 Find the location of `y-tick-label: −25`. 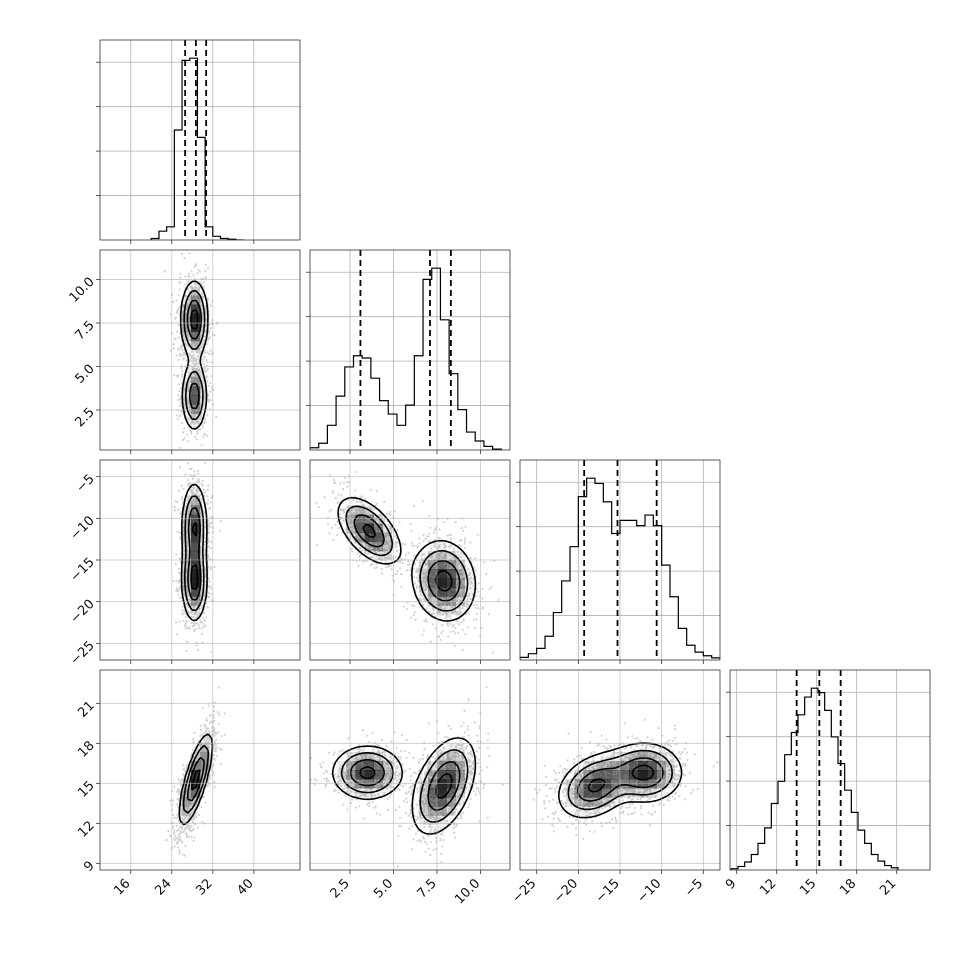

y-tick-label: −25 is located at coordinates (83, 653).